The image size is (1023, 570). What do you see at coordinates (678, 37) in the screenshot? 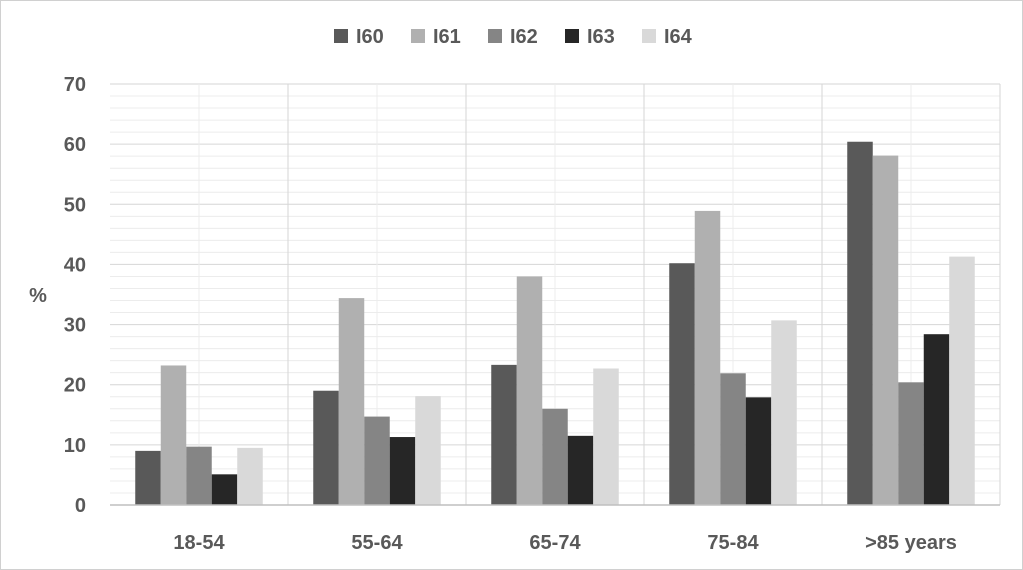
I see `legend-label-i64: I64` at bounding box center [678, 37].